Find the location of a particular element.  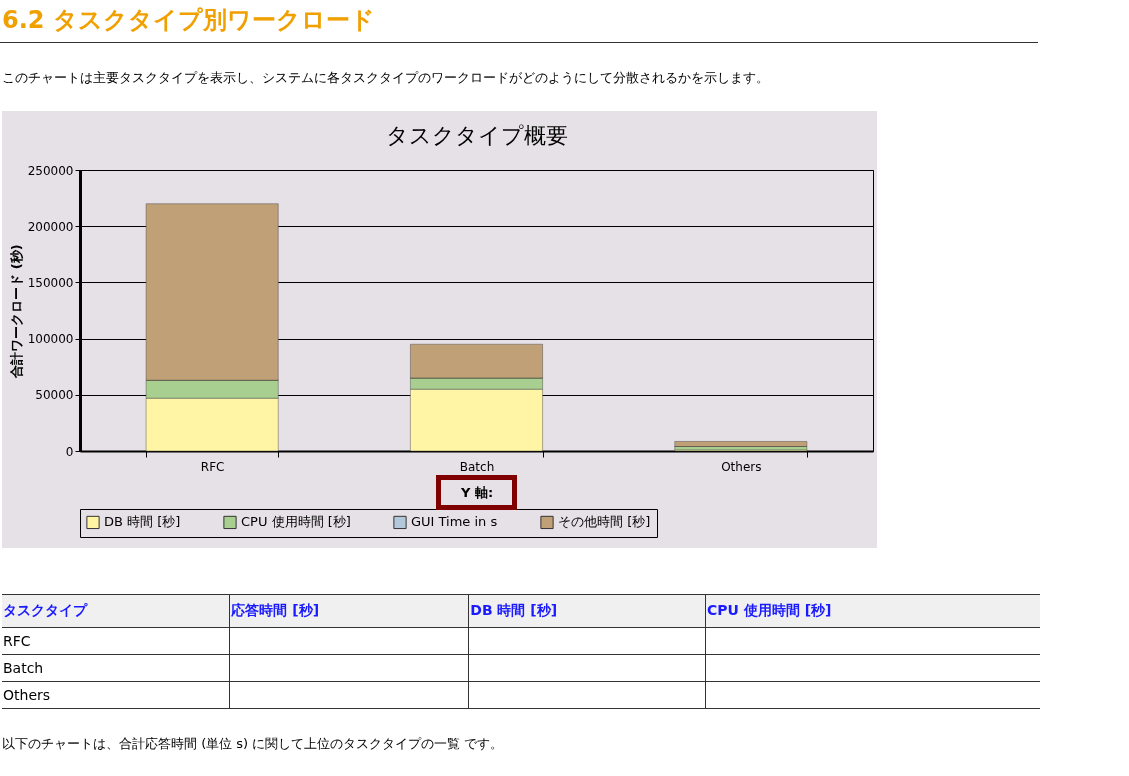

legend-label: GUI Time in s is located at coordinates (454, 522).